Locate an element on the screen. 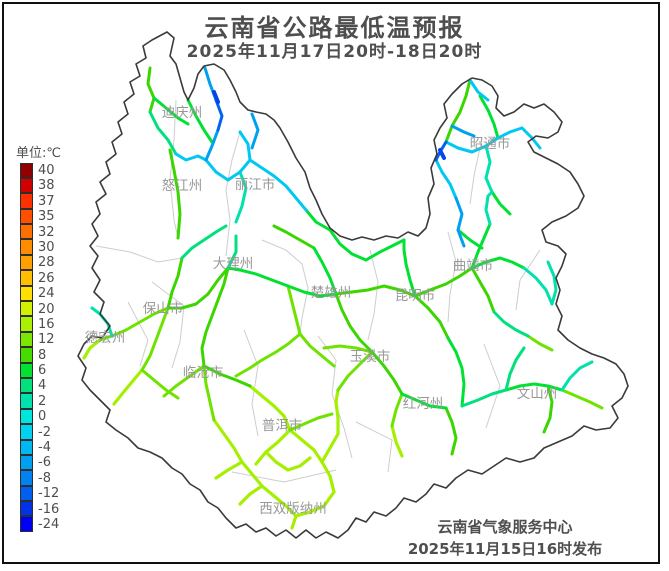 The height and width of the screenshot is (571, 669). region-label: 曲靖市 is located at coordinates (473, 265).